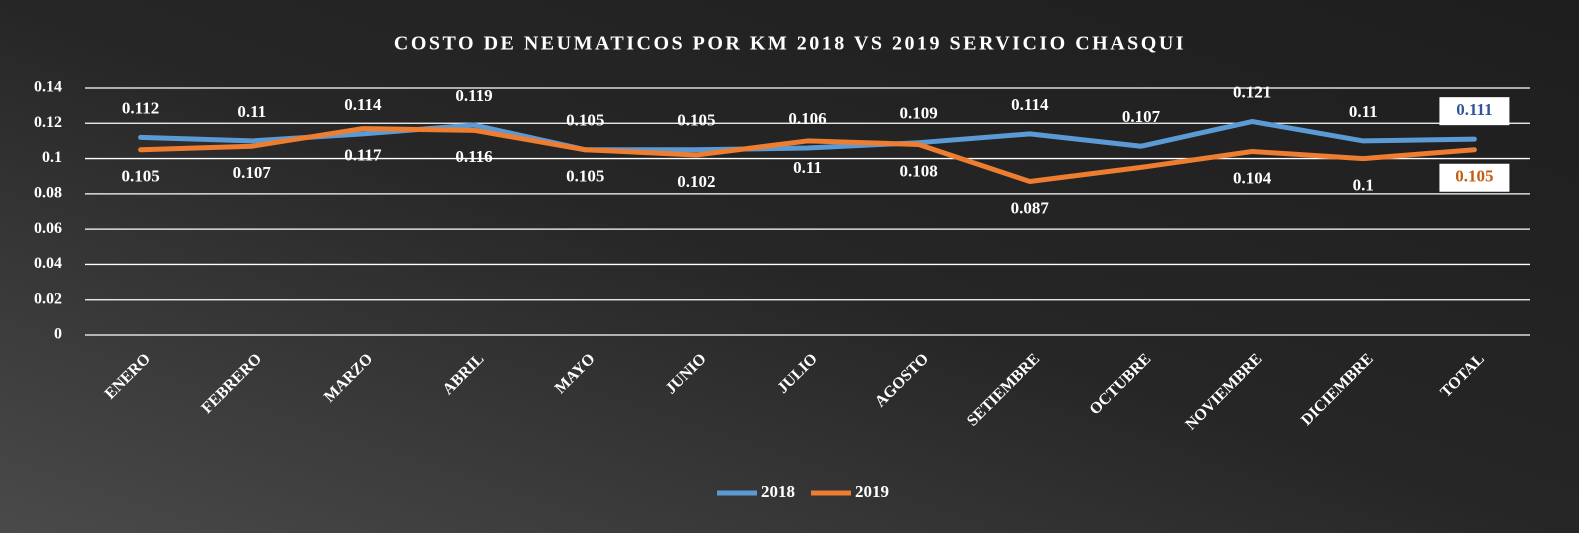  What do you see at coordinates (48, 298) in the screenshot?
I see `y-tick-label: 0.02` at bounding box center [48, 298].